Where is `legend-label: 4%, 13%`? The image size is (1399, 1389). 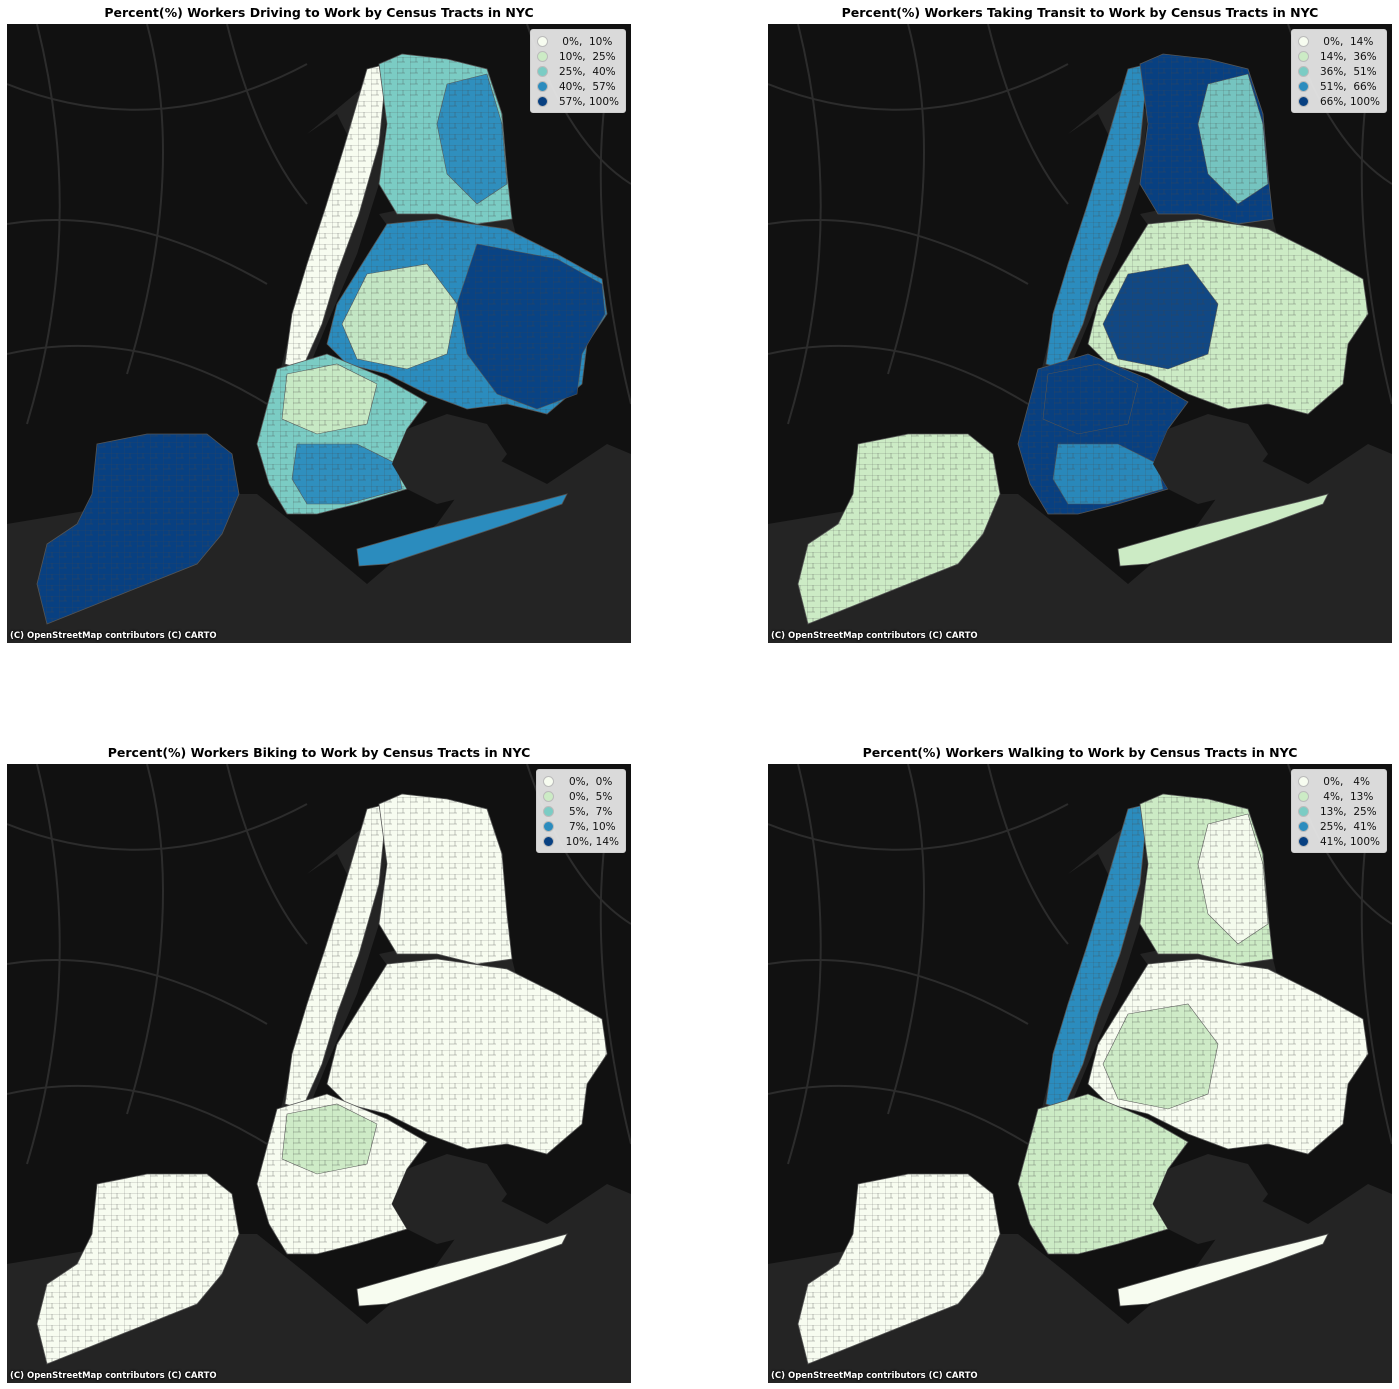 legend-label: 4%, 13% is located at coordinates (1345, 796).